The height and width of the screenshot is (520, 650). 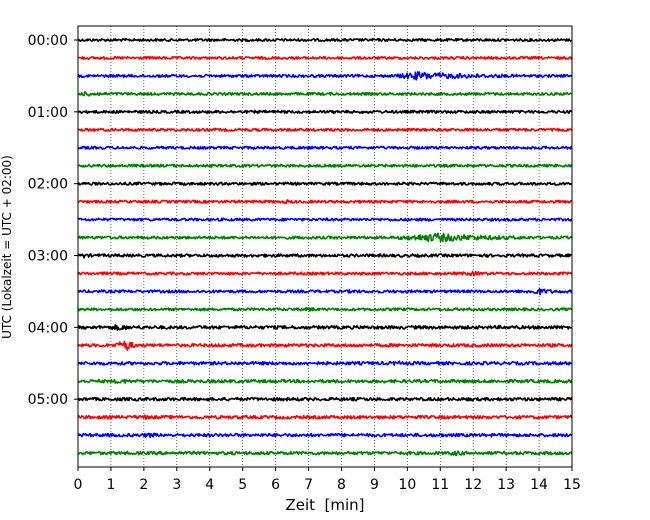 What do you see at coordinates (176, 485) in the screenshot?
I see `x-tick-label: 3` at bounding box center [176, 485].